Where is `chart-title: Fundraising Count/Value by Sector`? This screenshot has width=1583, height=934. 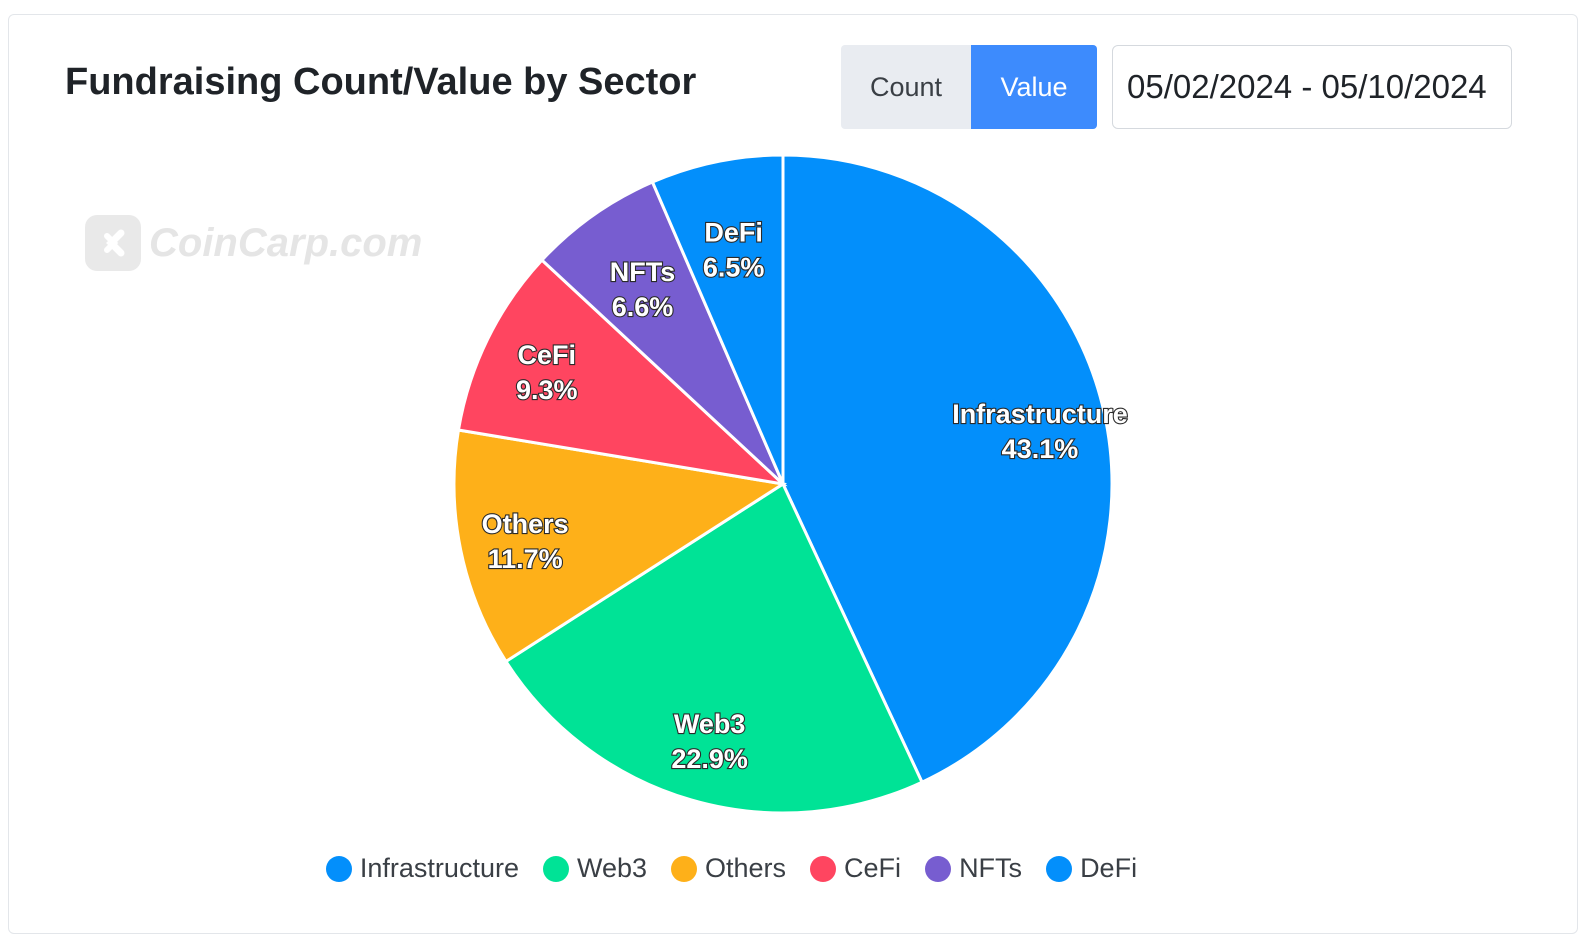 chart-title: Fundraising Count/Value by Sector is located at coordinates (381, 82).